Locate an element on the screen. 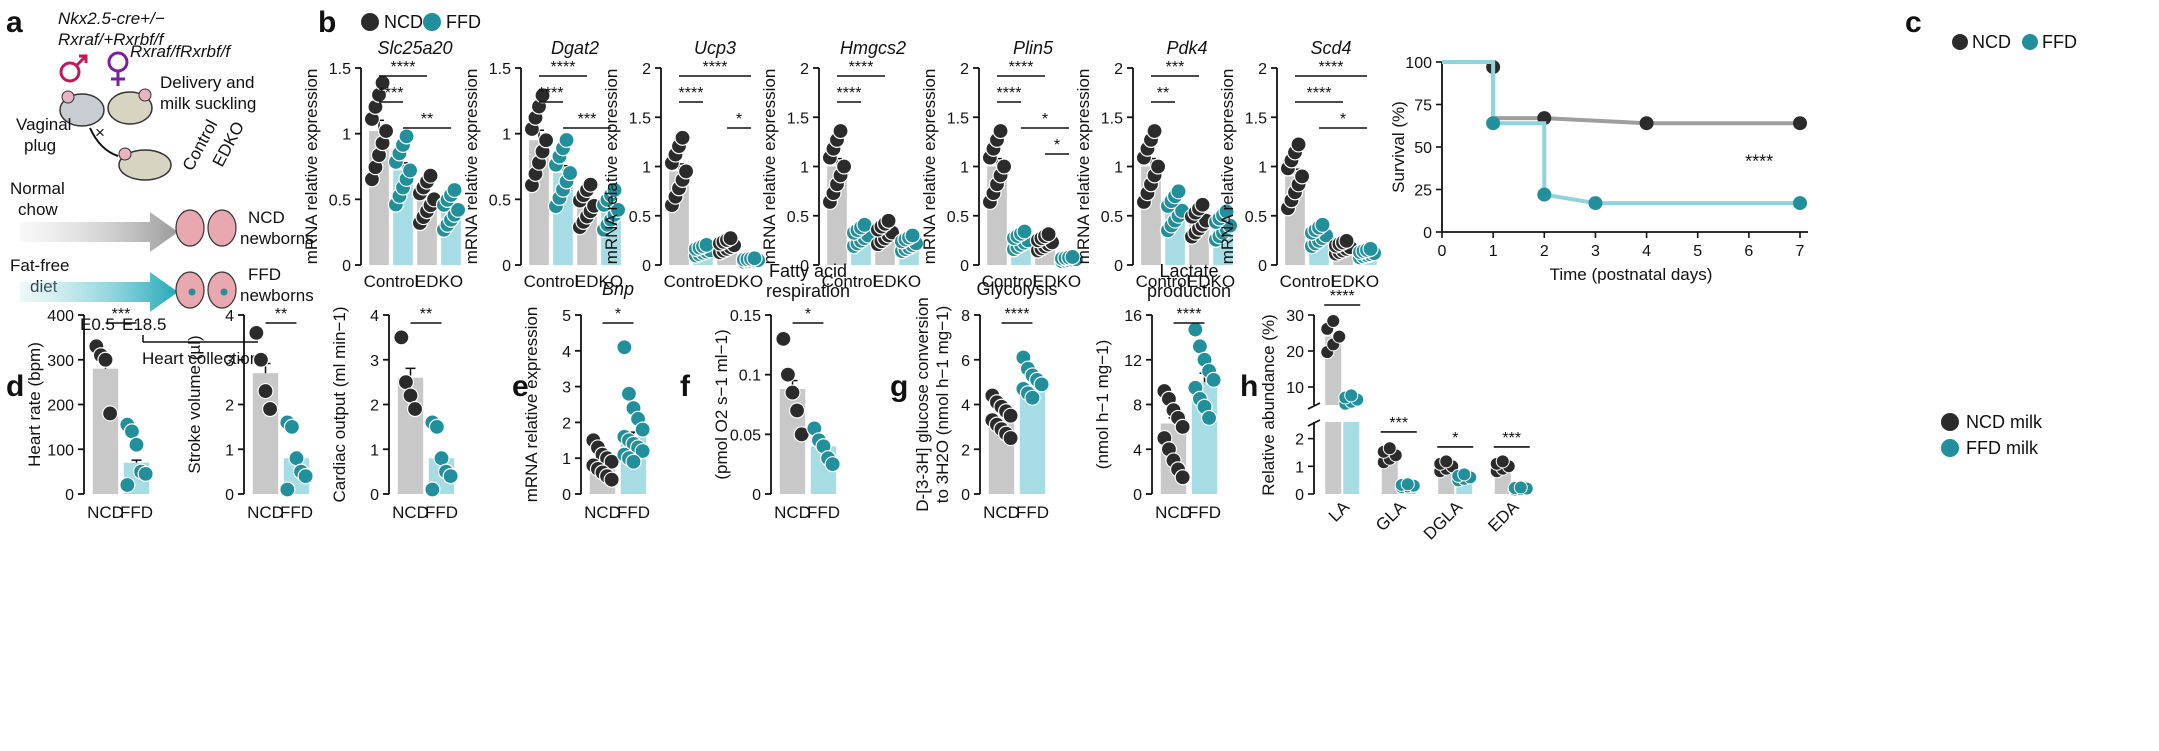 The image size is (2159, 751). x-tick-label: 5 is located at coordinates (1697, 251).